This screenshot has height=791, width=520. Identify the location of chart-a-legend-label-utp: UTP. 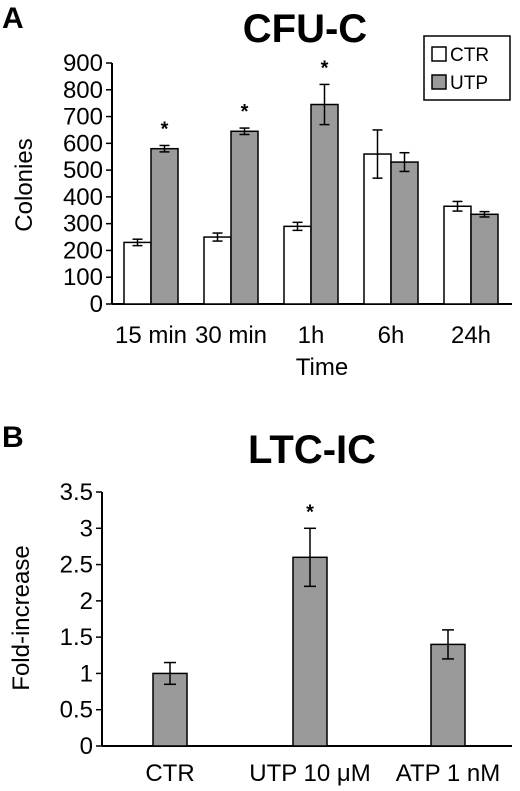
(469, 83).